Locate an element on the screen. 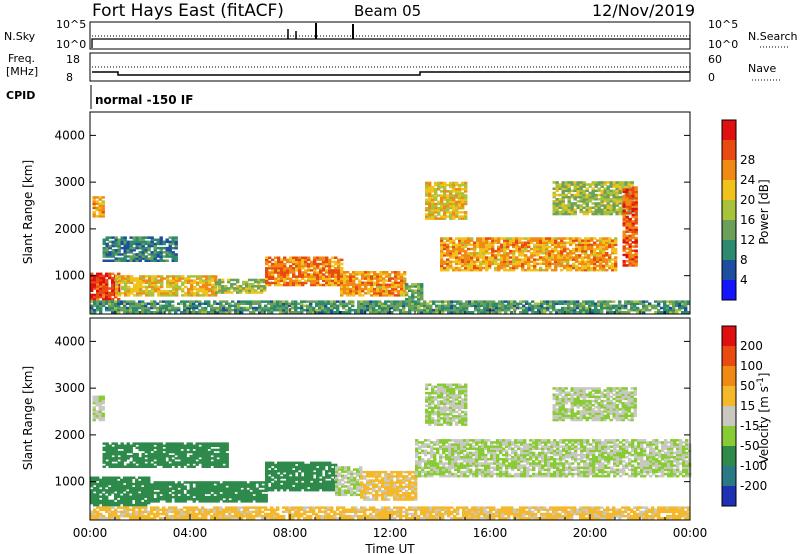  power-colorbar-tick: 8 is located at coordinates (744, 260).